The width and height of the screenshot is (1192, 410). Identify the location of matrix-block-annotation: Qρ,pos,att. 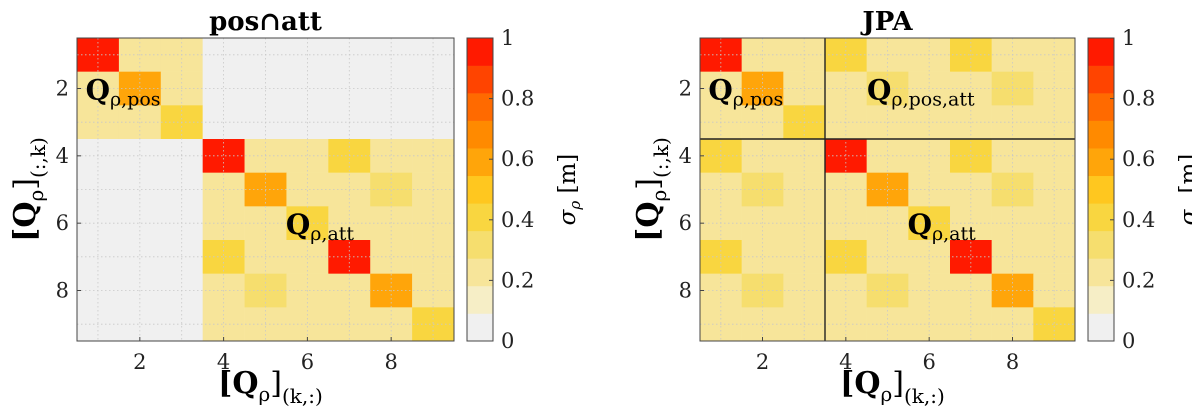
(921, 92).